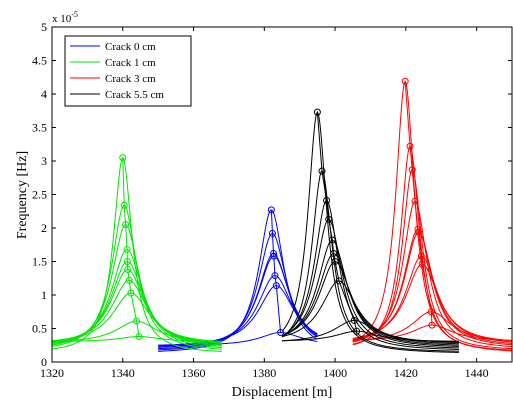 The image size is (513, 403). I want to click on x-tick-label: 1360, so click(194, 373).